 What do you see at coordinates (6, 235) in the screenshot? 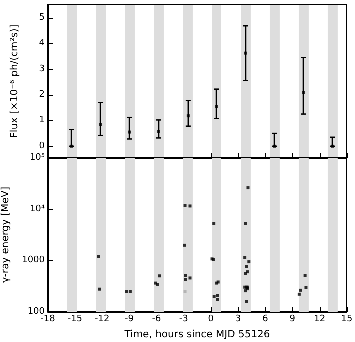
I see `y-axis-title: γ-ray energy [MeV]` at bounding box center [6, 235].